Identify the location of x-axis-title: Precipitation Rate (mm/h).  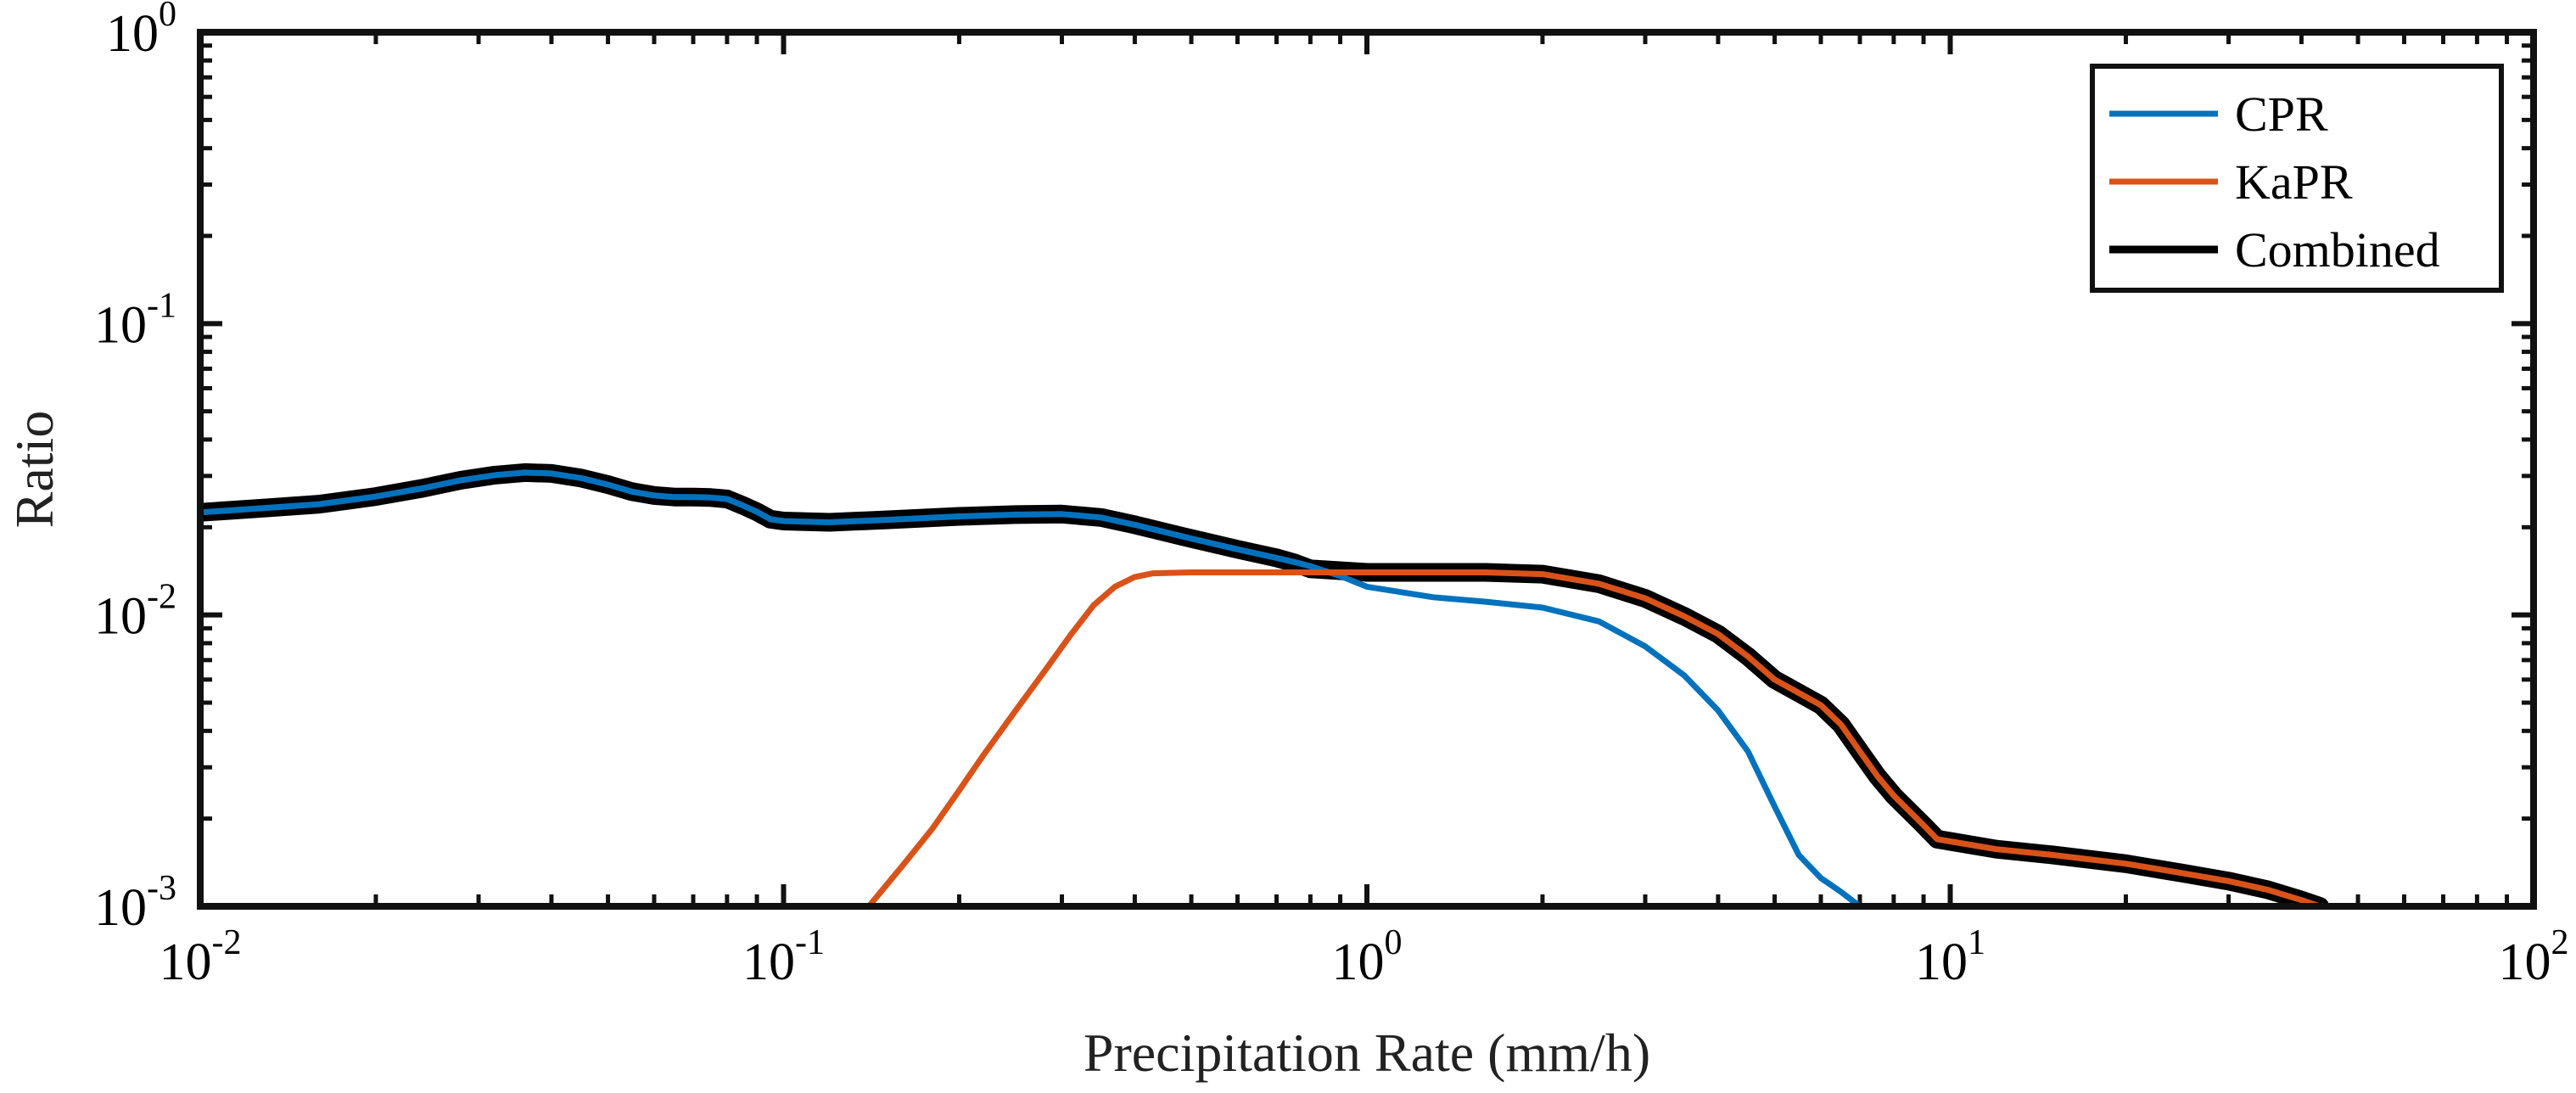
(1367, 1053).